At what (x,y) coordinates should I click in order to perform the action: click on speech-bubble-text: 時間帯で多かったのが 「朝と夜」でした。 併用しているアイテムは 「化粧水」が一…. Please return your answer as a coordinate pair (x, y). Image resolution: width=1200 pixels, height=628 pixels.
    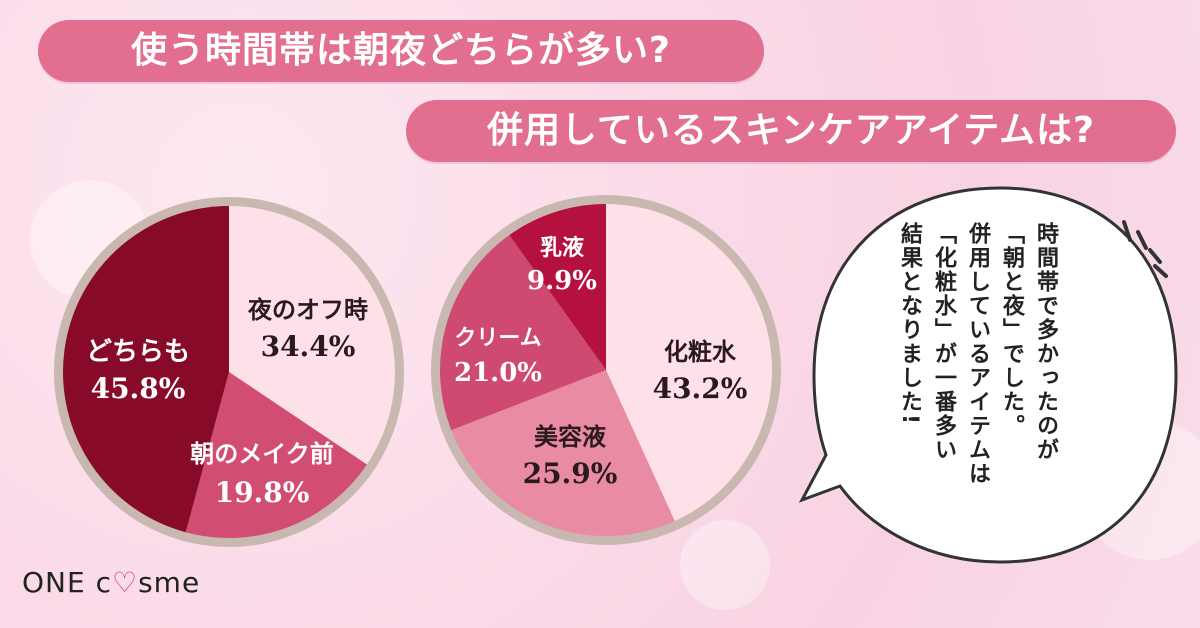
    Looking at the image, I should click on (977, 372).